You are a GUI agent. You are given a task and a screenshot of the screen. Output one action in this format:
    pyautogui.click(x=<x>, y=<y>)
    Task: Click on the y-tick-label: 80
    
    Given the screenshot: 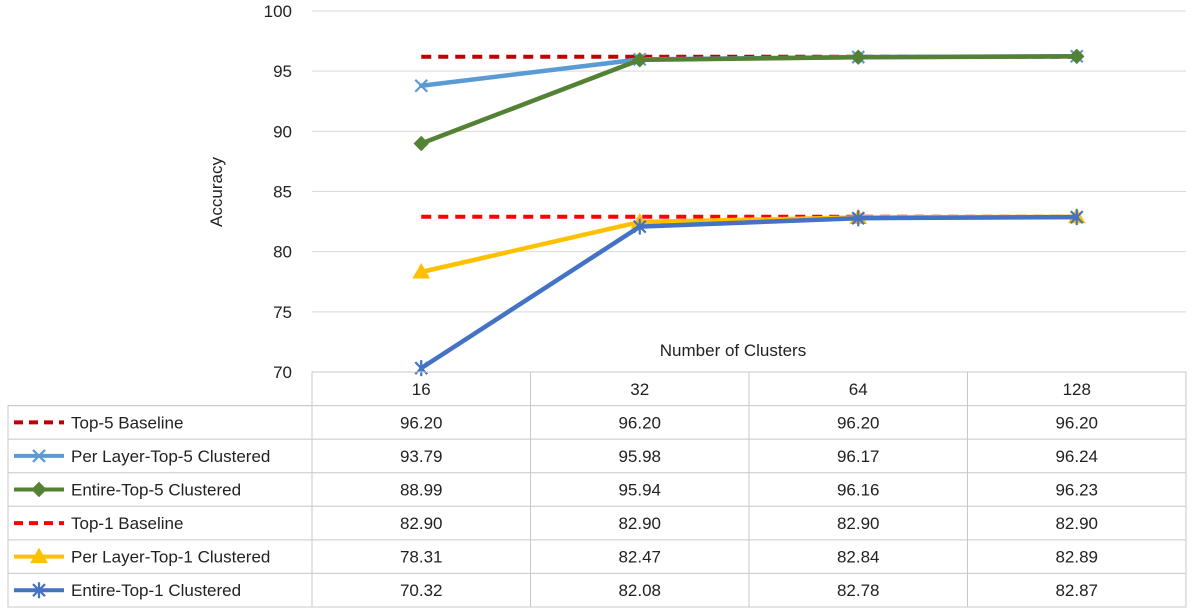 What is the action you would take?
    pyautogui.click(x=282, y=252)
    